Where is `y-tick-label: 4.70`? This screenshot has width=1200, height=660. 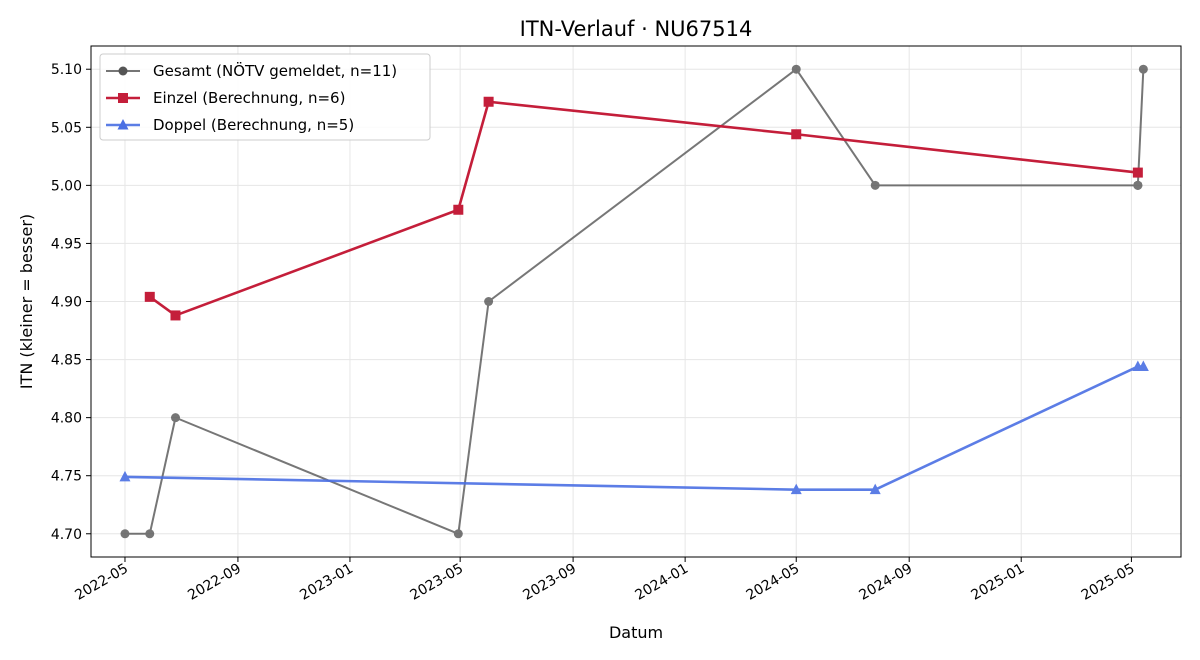 y-tick-label: 4.70 is located at coordinates (66, 535).